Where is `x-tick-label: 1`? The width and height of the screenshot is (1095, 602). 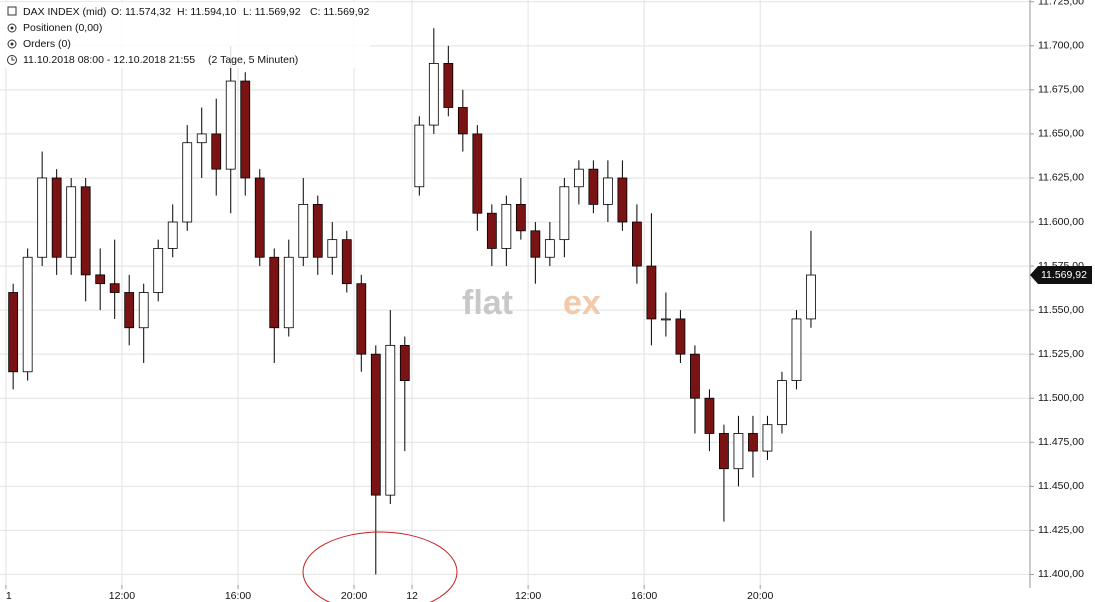
x-tick-label: 1 is located at coordinates (9, 596).